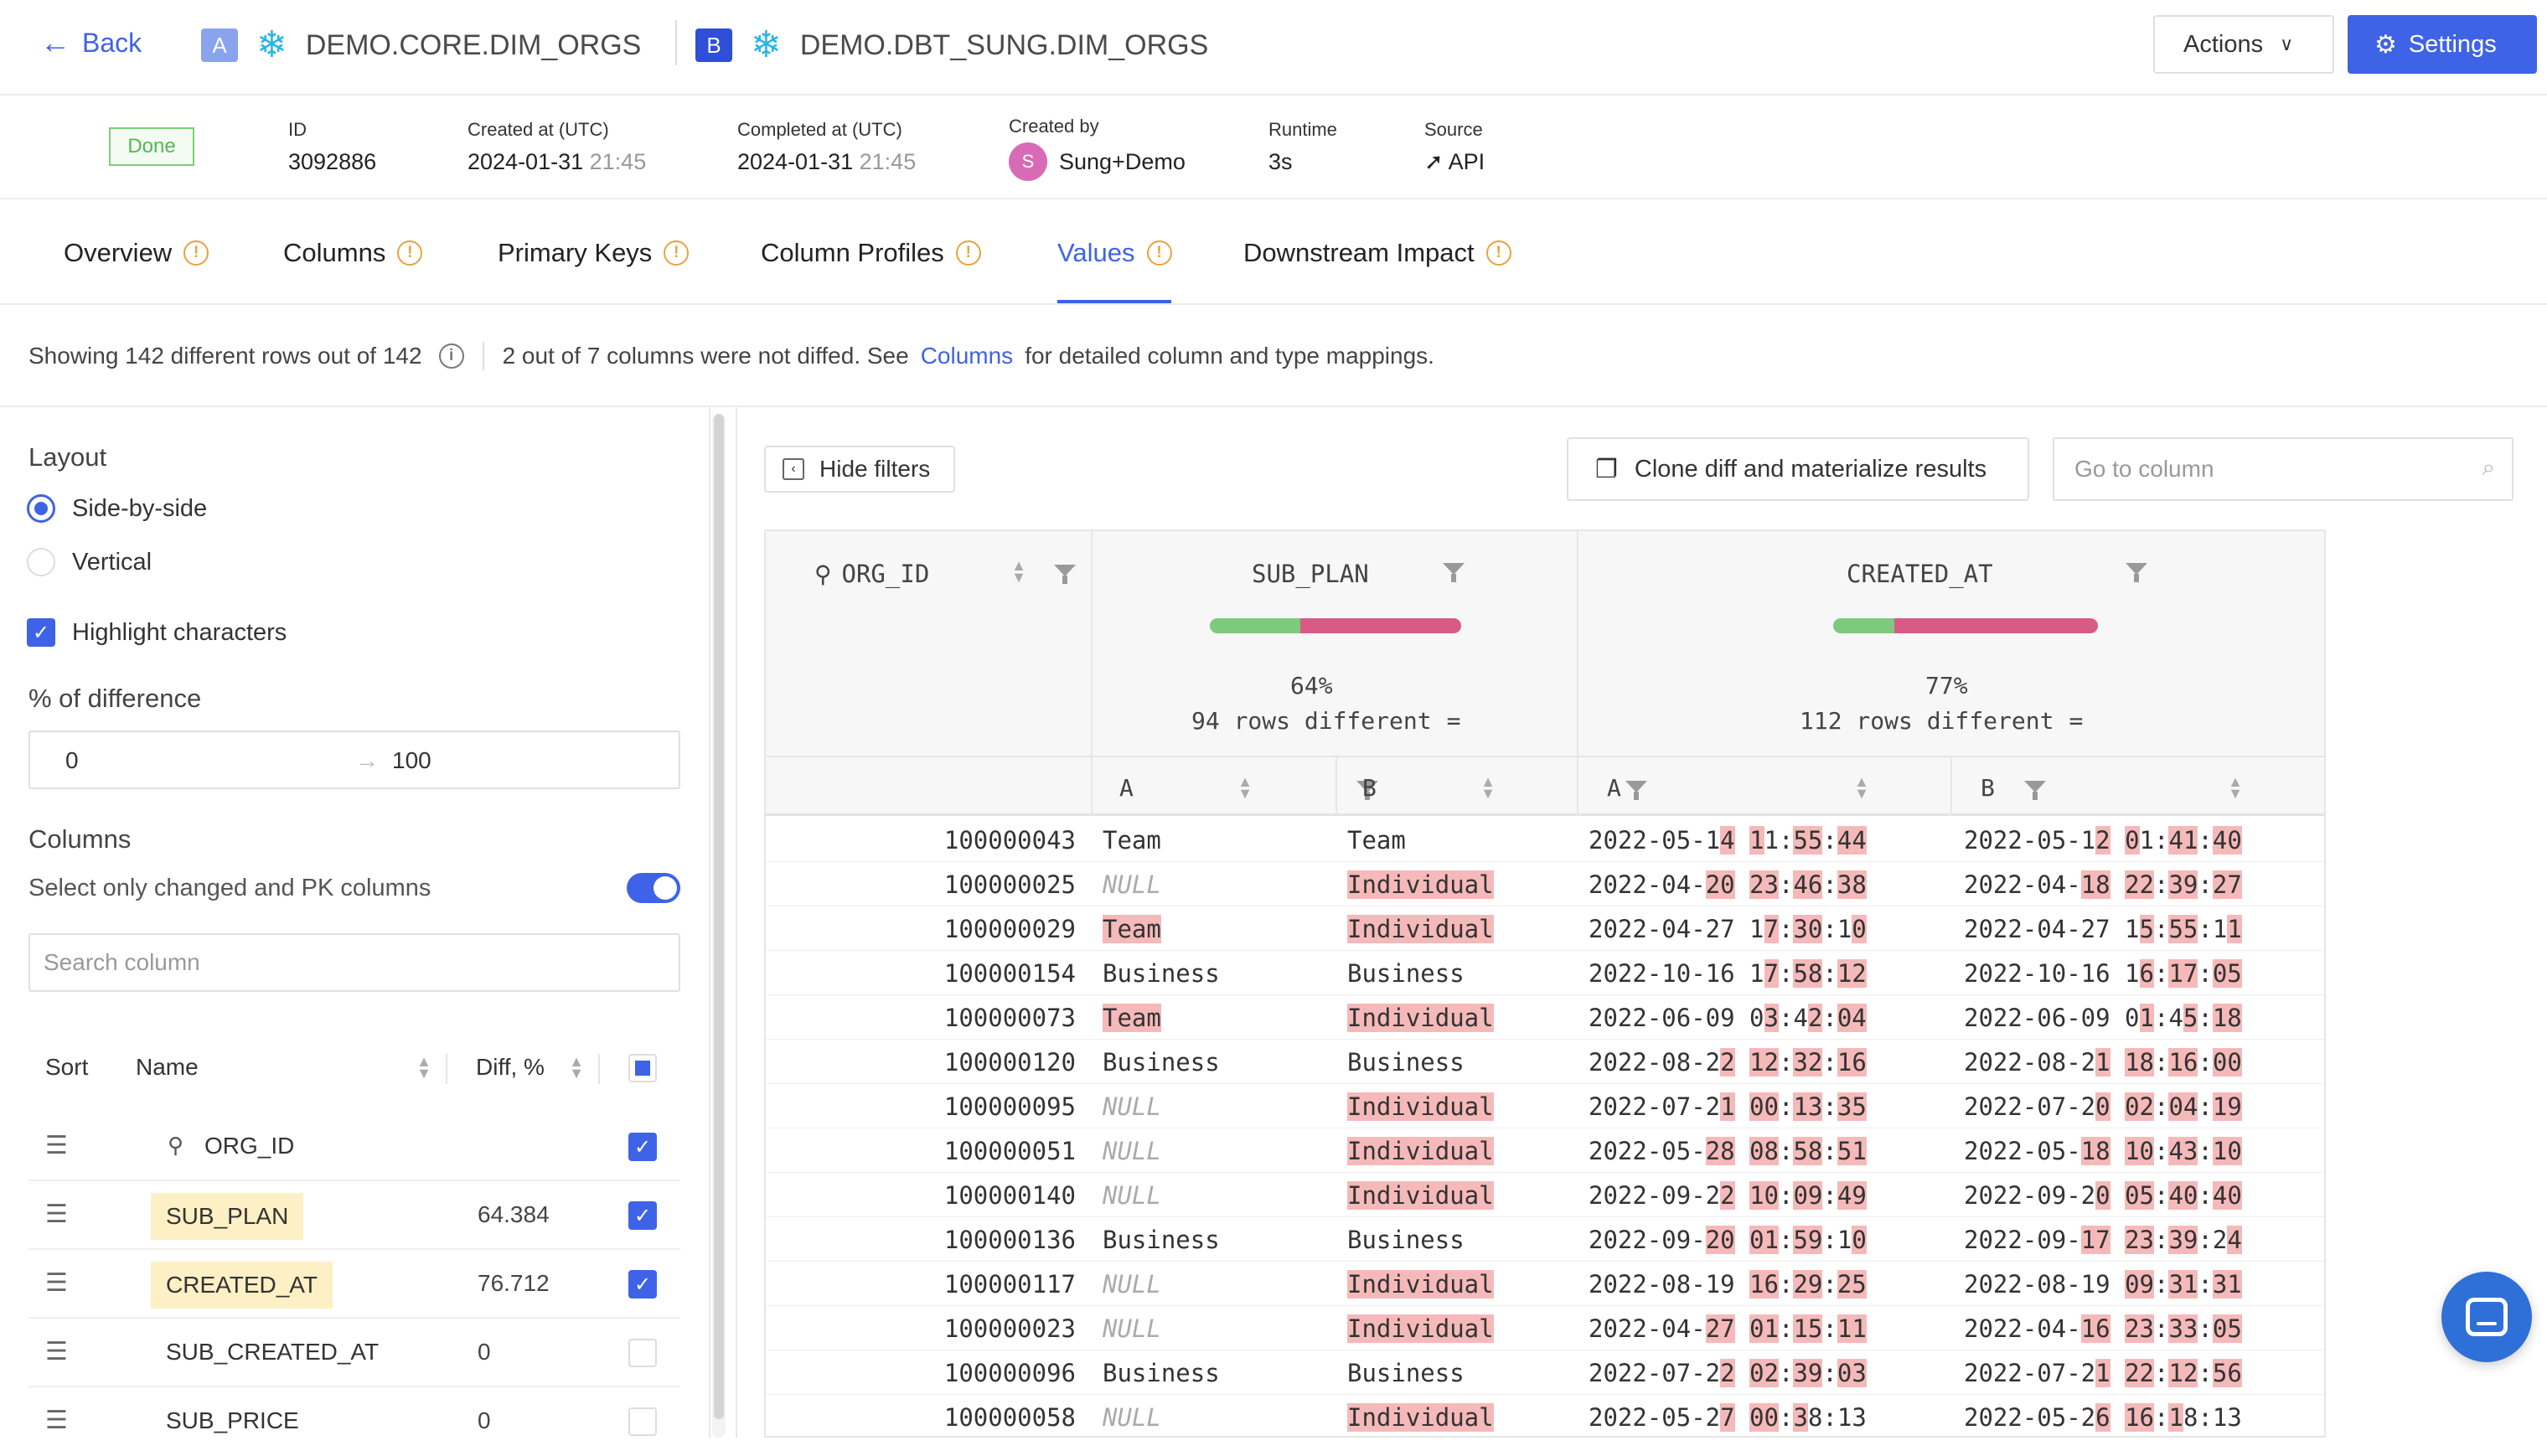 This screenshot has height=1456, width=2547. Describe the element at coordinates (1996, 625) in the screenshot. I see `mismatch-segment` at that location.